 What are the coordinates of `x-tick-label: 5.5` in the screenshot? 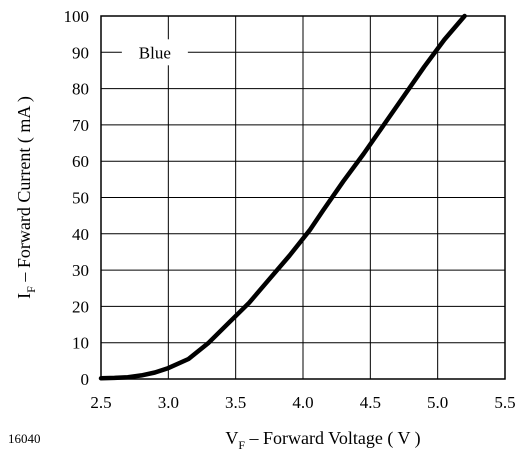 It's located at (504, 402).